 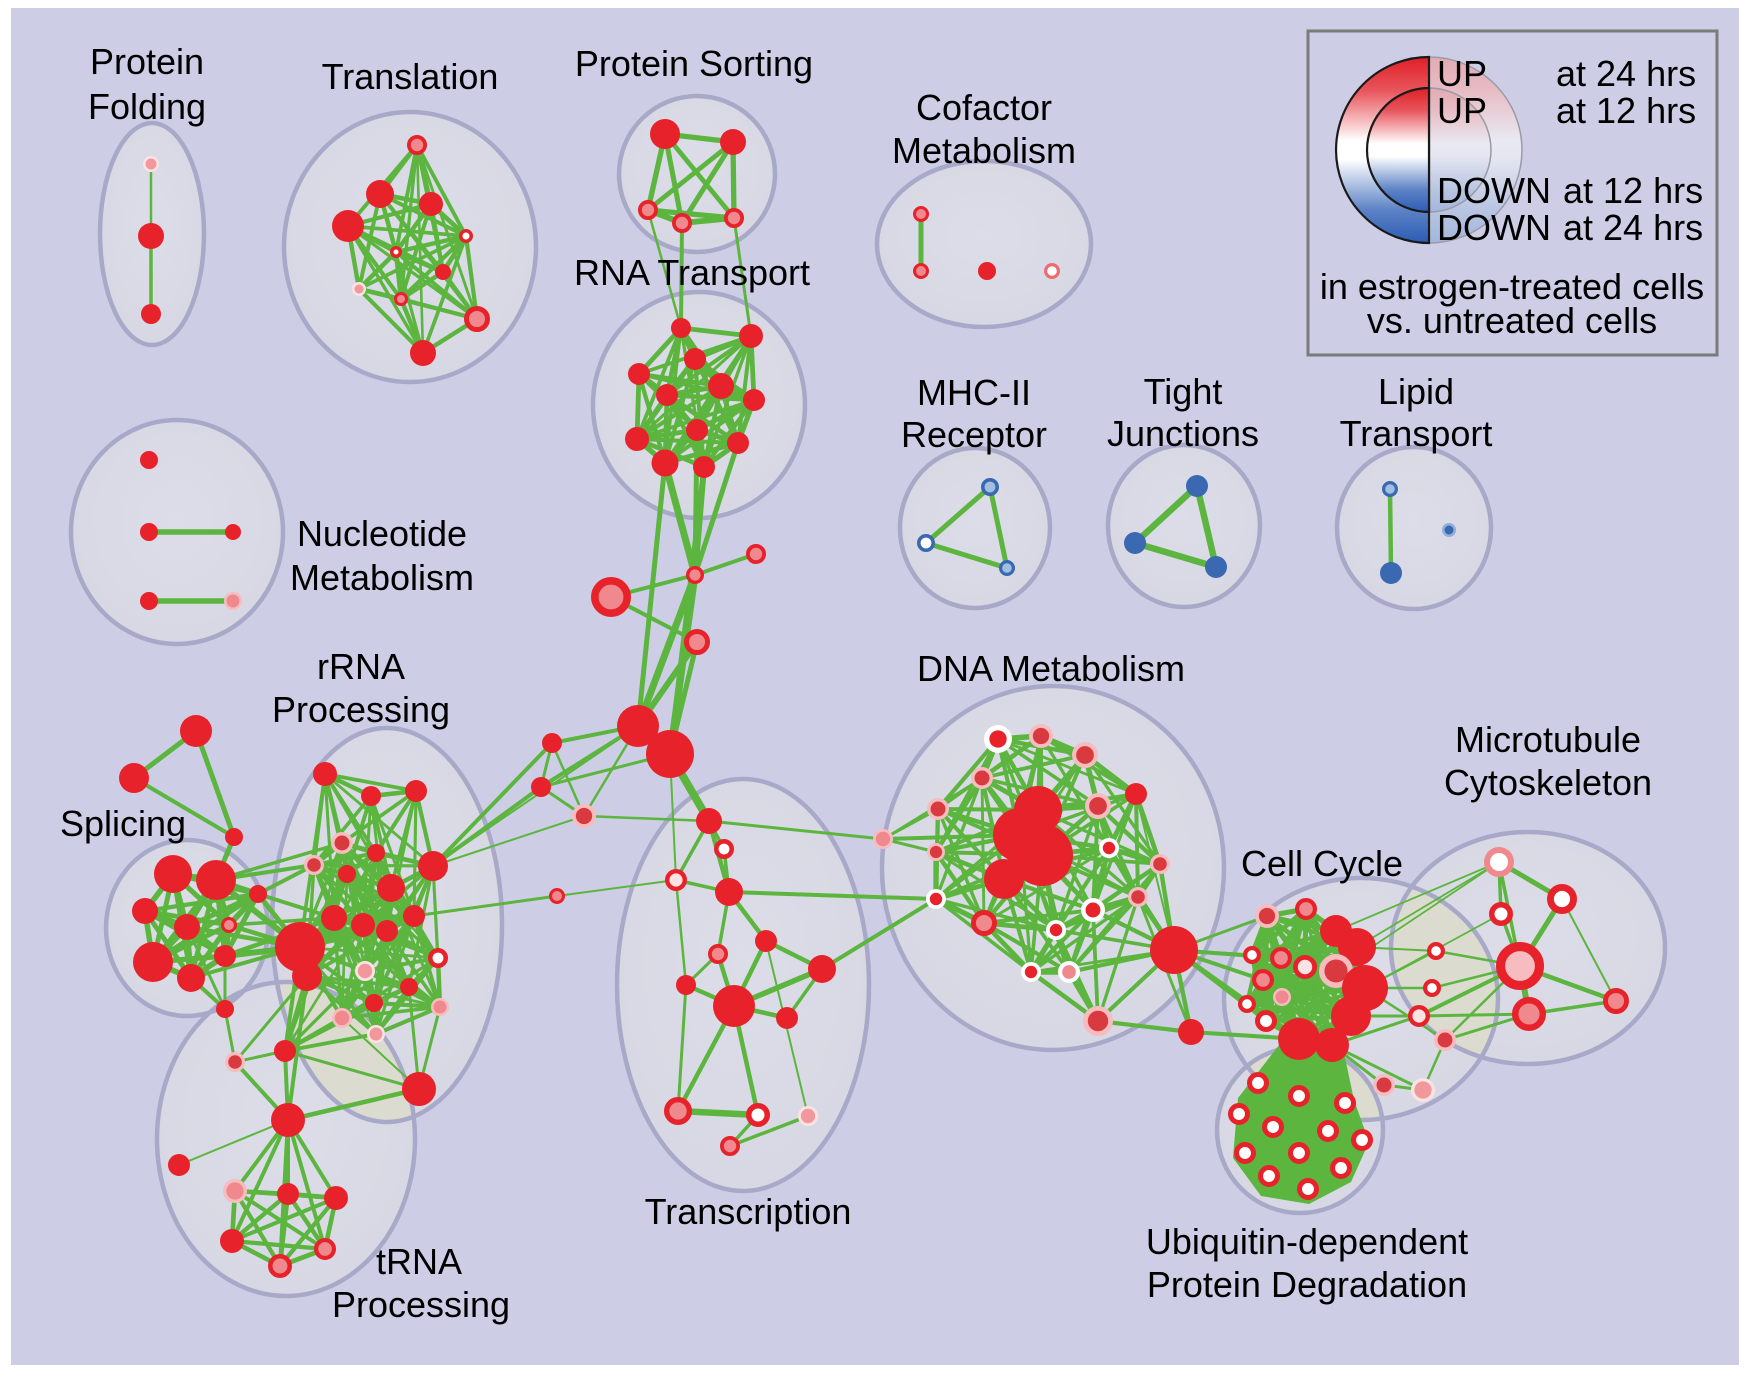 I want to click on svg-text: Cytoskeleton, so click(x=1548, y=782).